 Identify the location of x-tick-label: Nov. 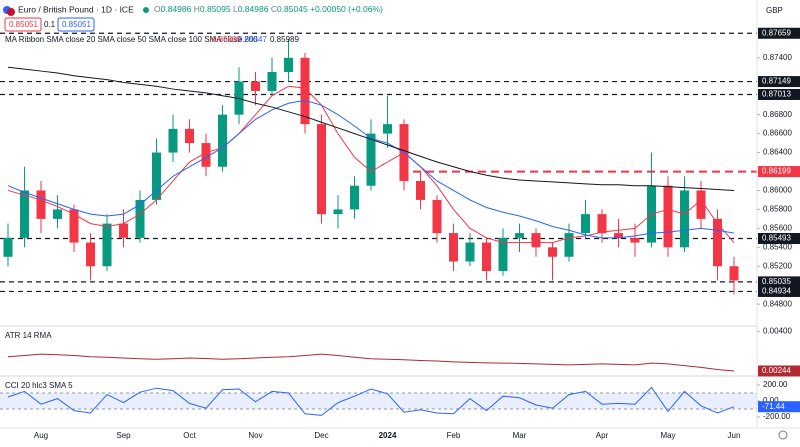
(255, 435).